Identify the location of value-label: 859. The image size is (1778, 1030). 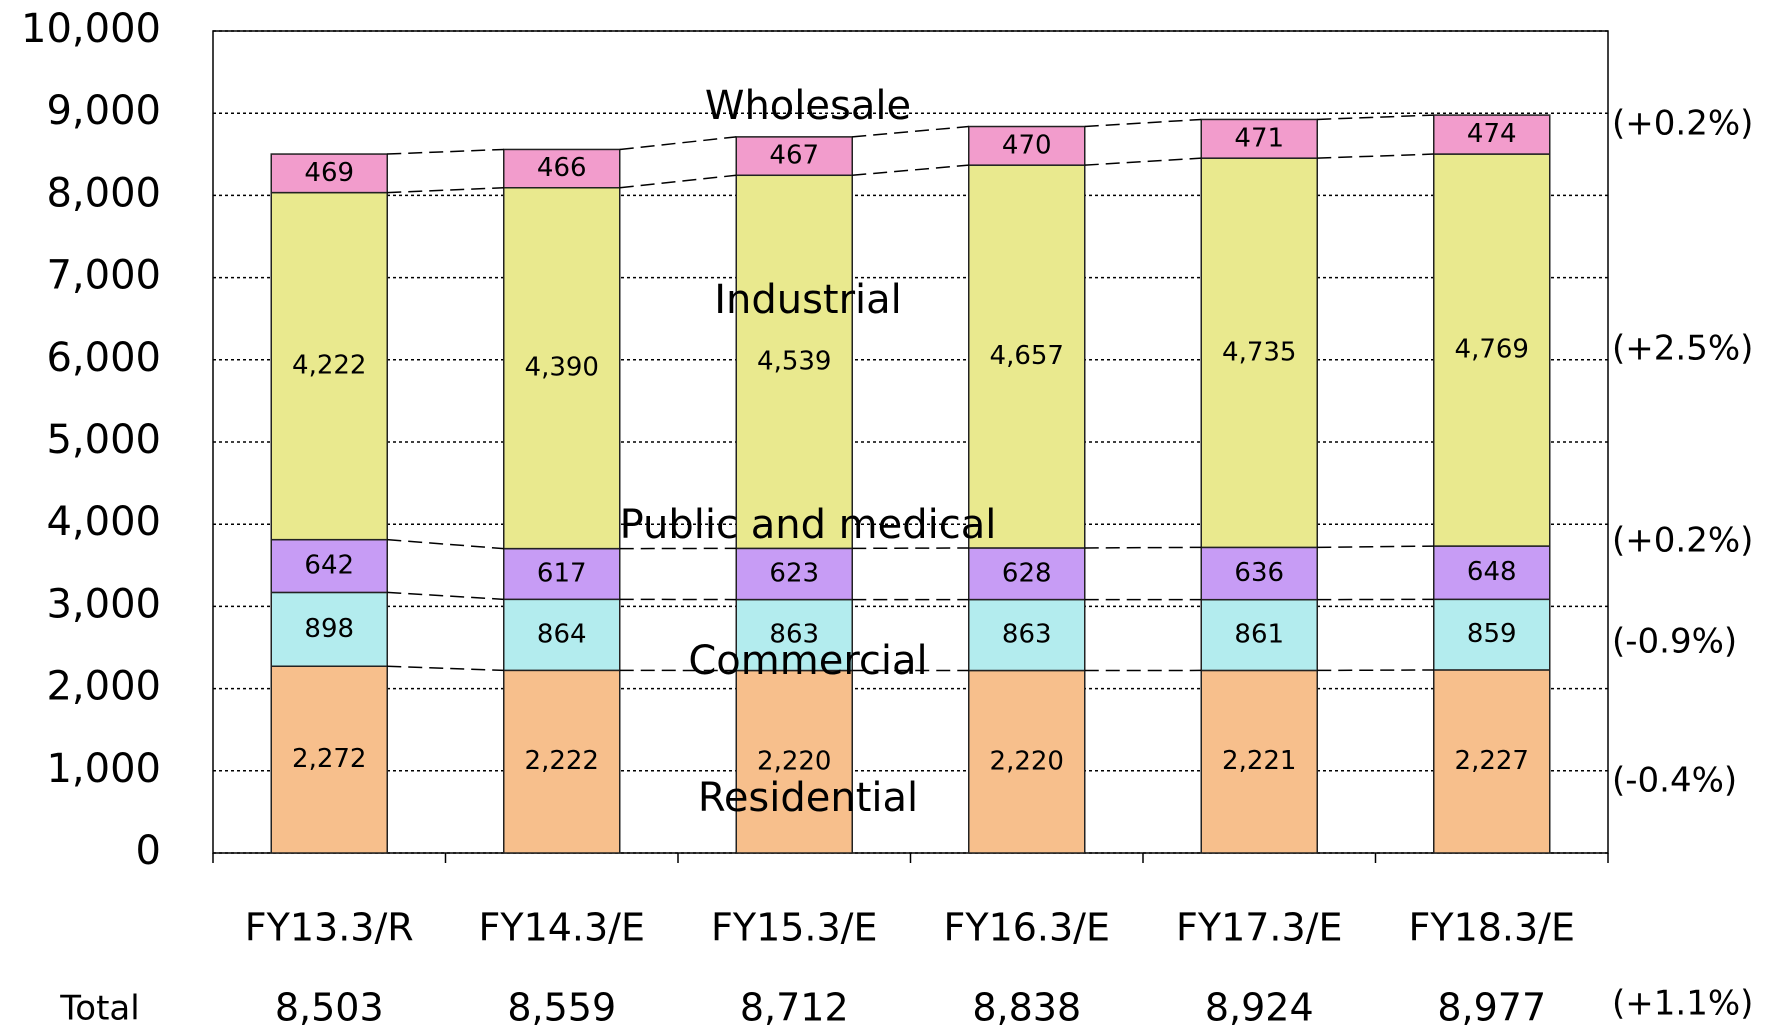
(1492, 634).